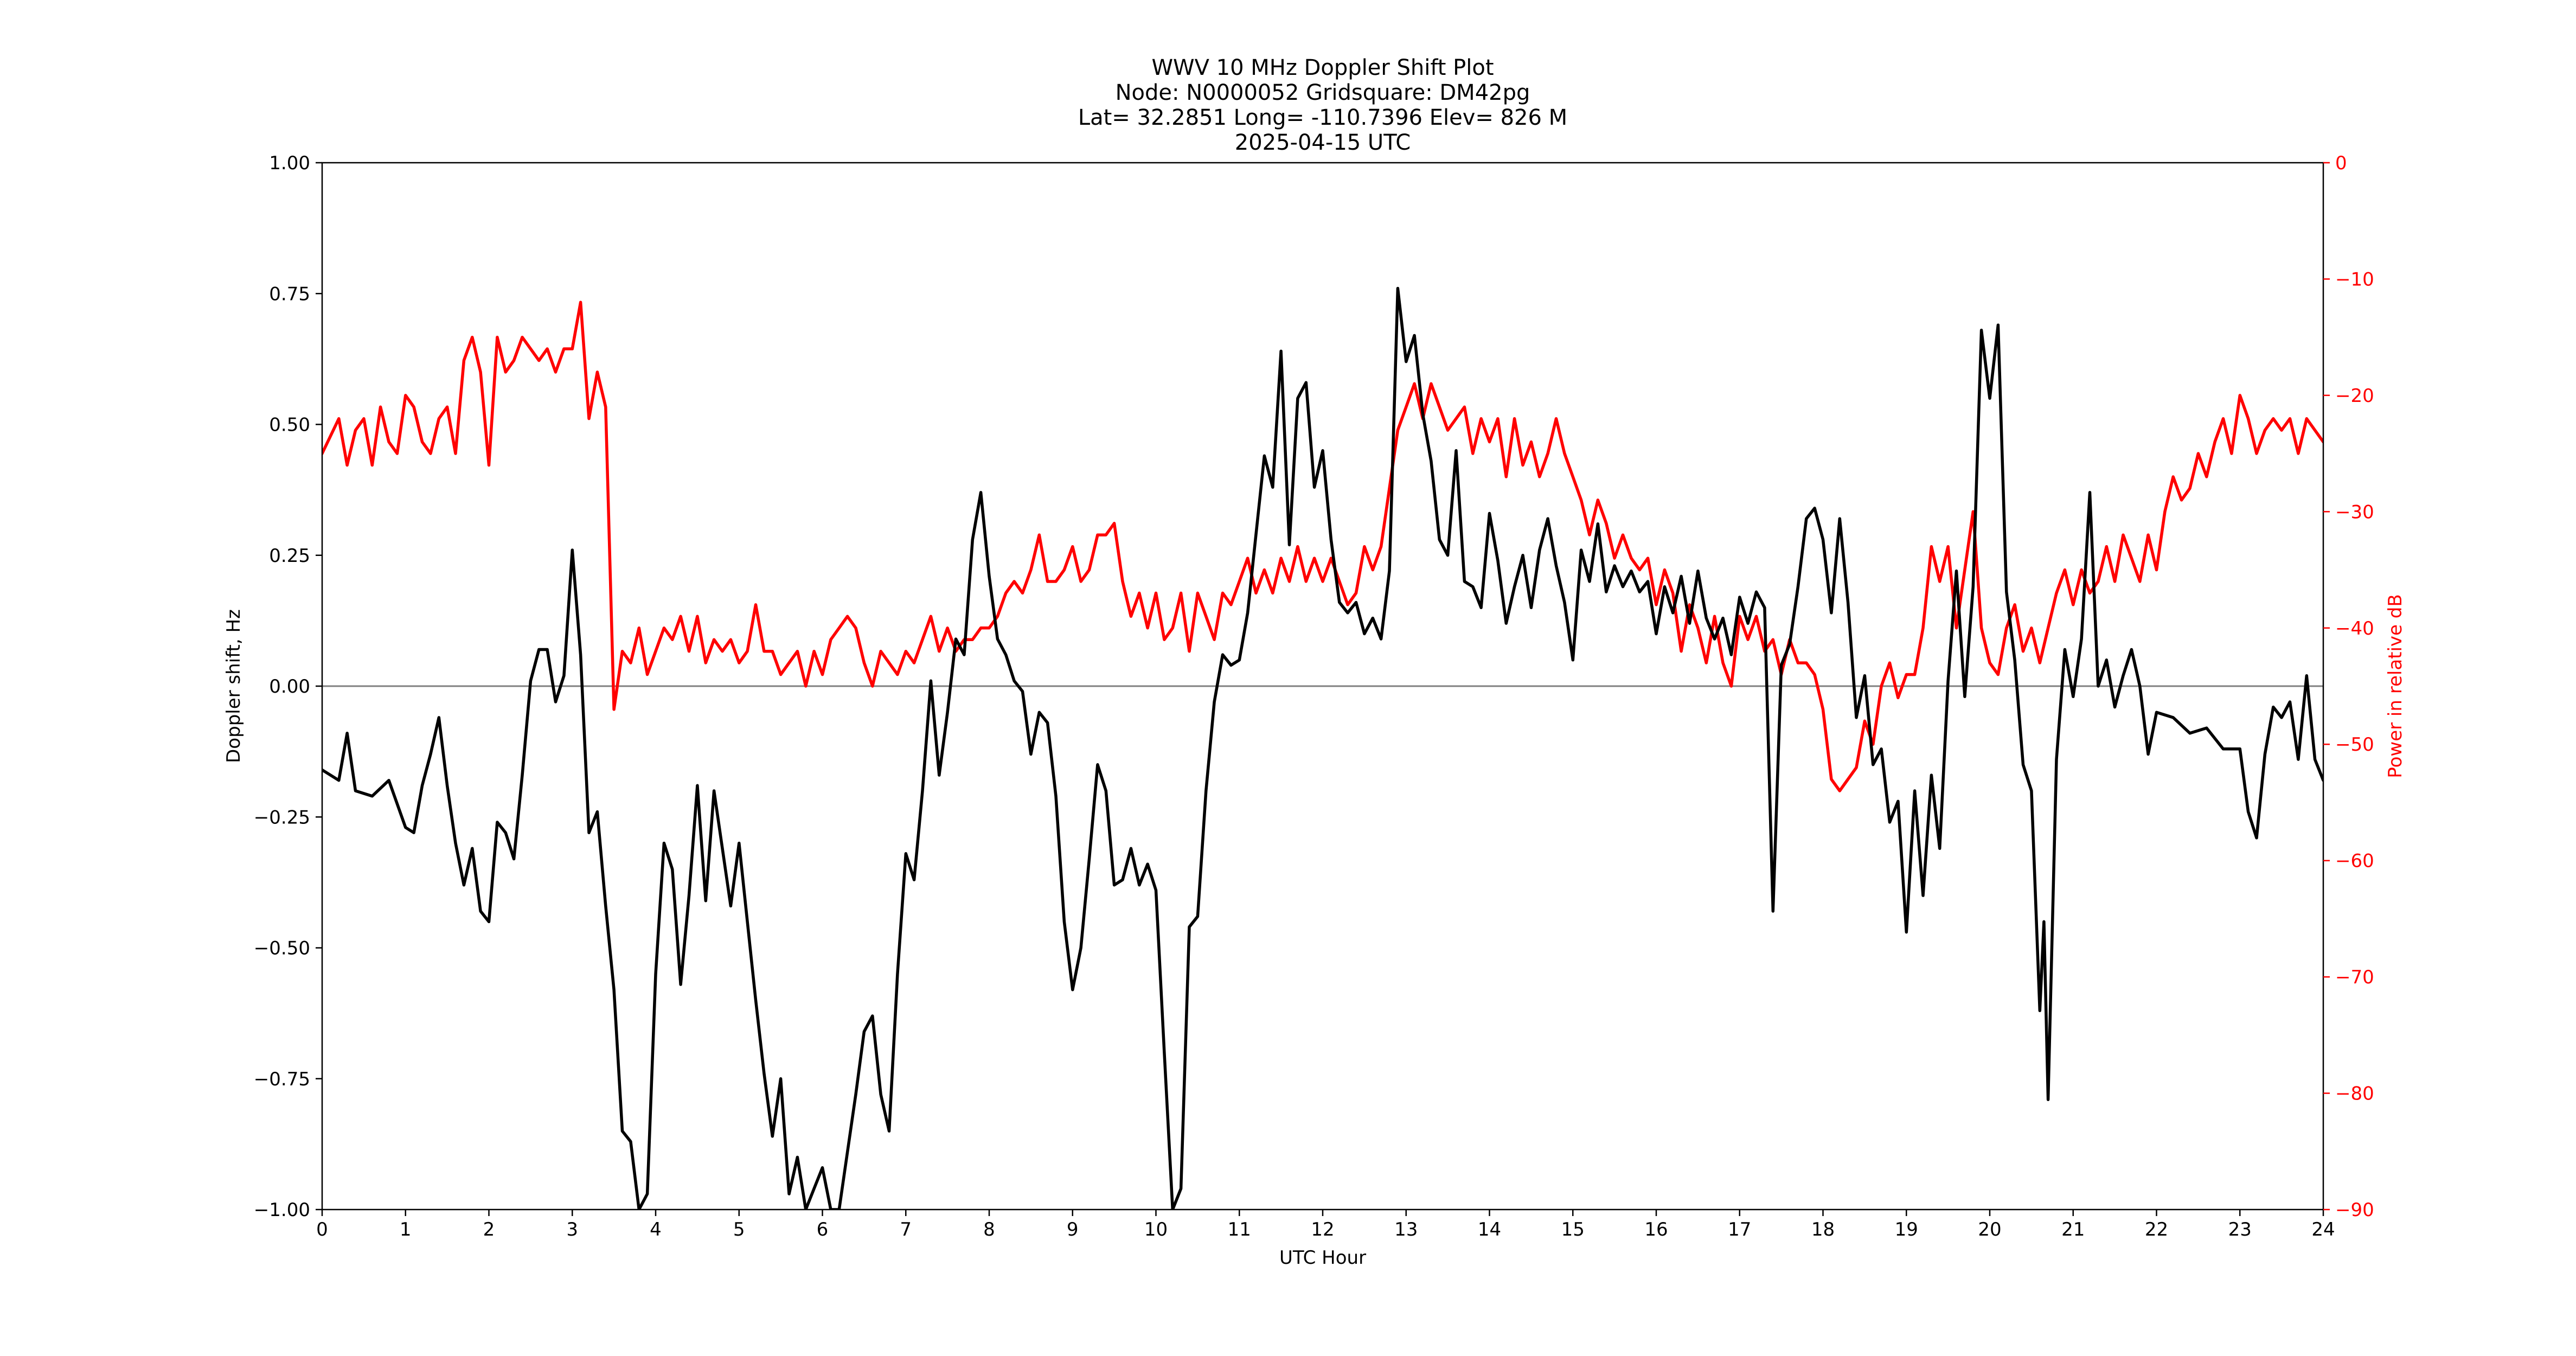 The width and height of the screenshot is (2576, 1356). I want to click on x-tick-label: 5, so click(739, 1229).